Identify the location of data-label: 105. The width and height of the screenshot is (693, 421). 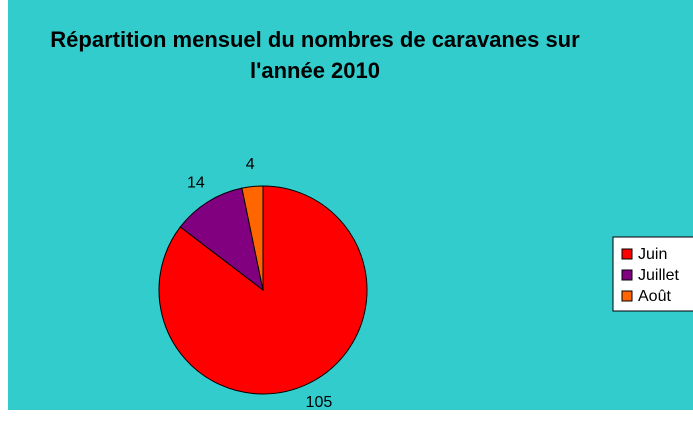
(319, 402).